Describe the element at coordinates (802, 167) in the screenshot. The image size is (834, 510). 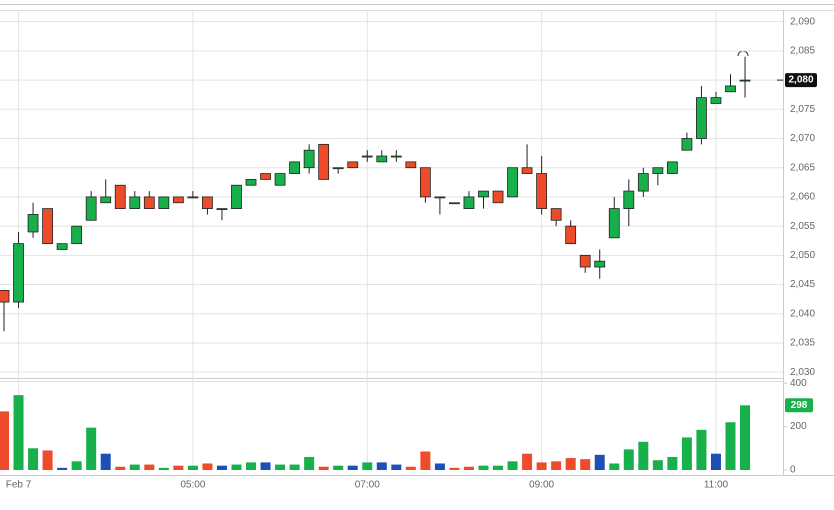
I see `y-tick-label: 2,065` at that location.